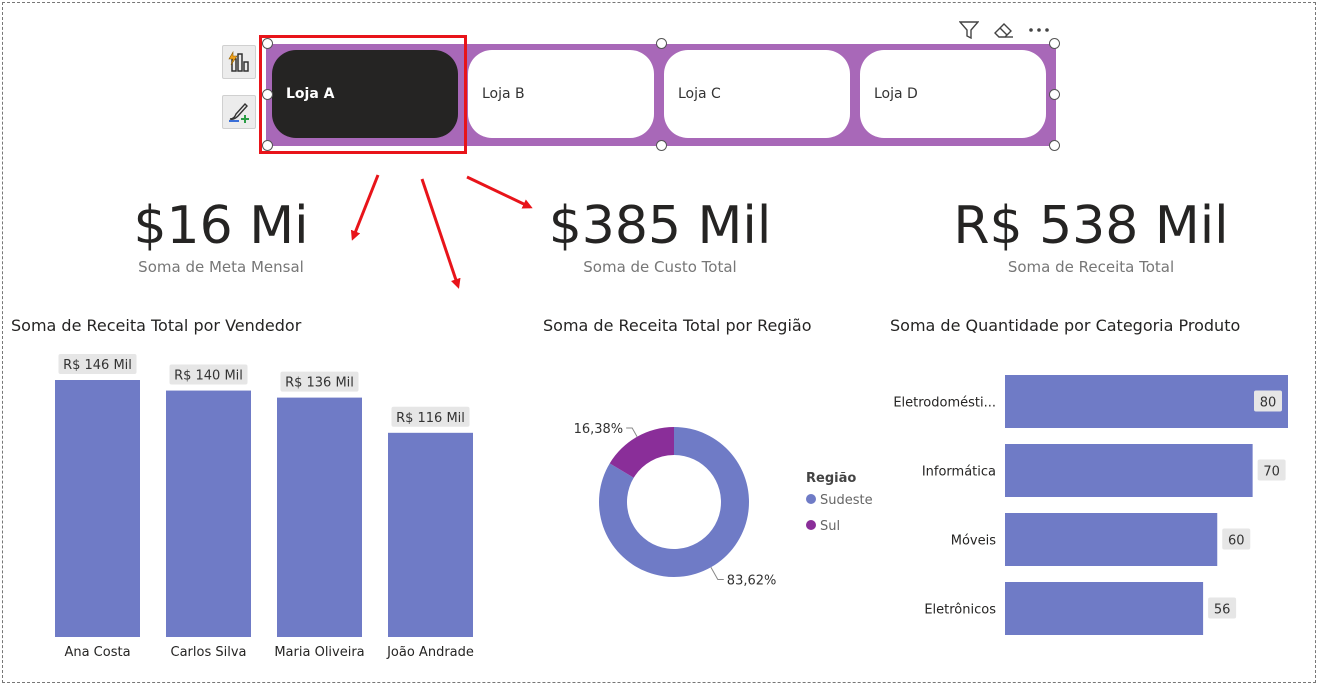 The width and height of the screenshot is (1322, 687). Describe the element at coordinates (757, 94) in the screenshot. I see `slicer-item-loja-c: Loja C` at that location.